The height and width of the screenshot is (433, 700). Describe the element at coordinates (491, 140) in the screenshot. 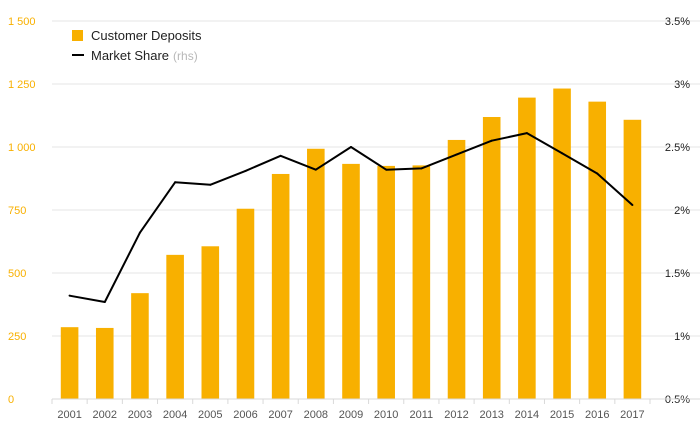

I see `market-share-point-2013` at that location.